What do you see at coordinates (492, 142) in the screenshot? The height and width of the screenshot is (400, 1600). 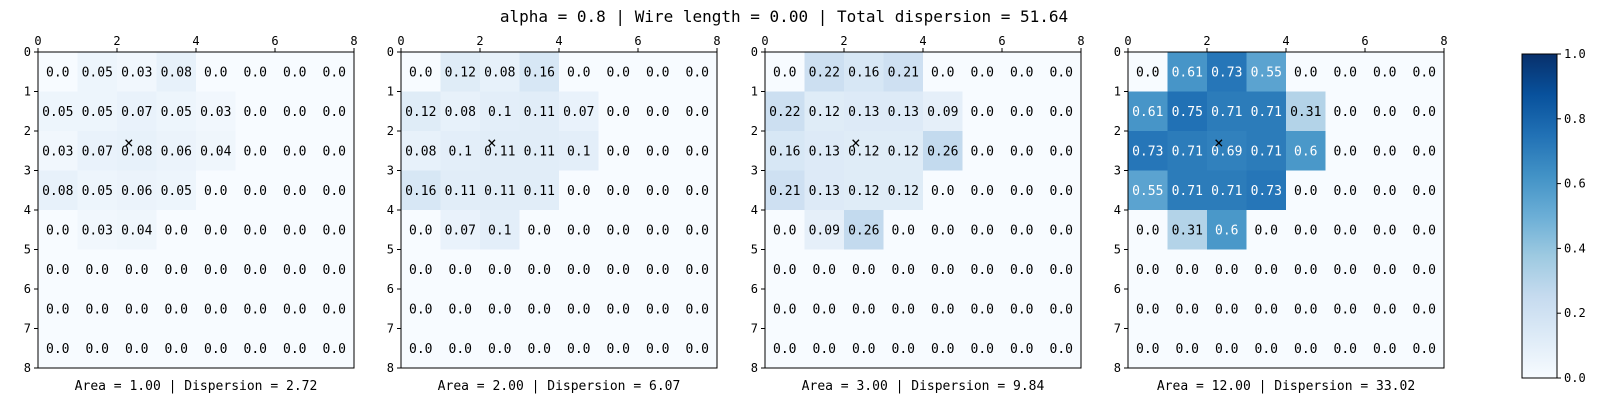 I see `center-marker: ×` at bounding box center [492, 142].